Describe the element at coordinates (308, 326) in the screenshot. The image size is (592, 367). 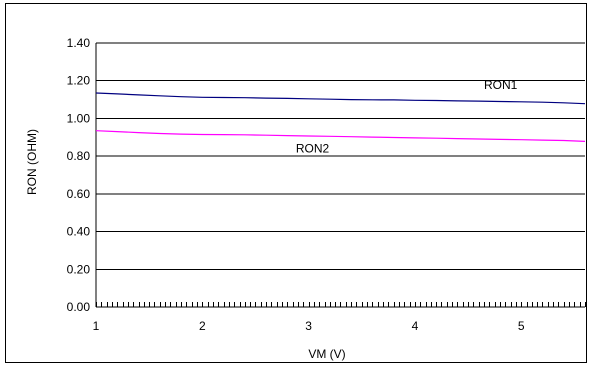
I see `x-tick-label: 3` at that location.